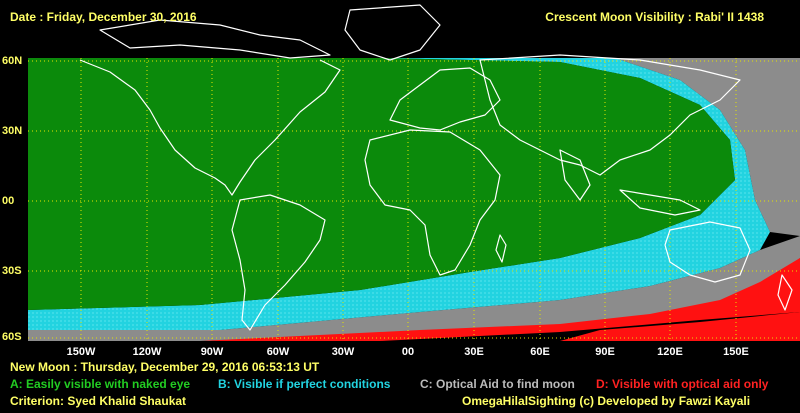 The image size is (800, 413). I want to click on lon-label-150w: 150W, so click(81, 352).